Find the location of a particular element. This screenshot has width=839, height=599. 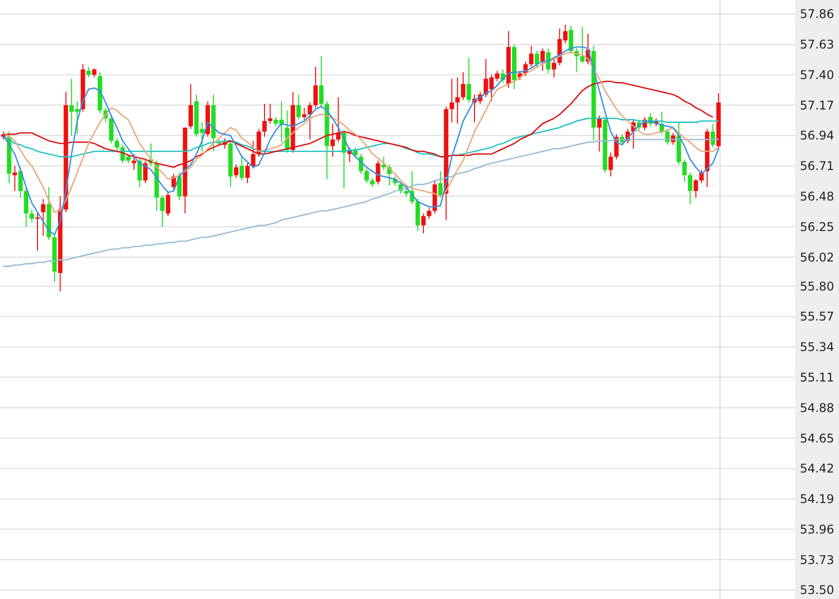

y-tick-label: 57.86 is located at coordinates (817, 14).